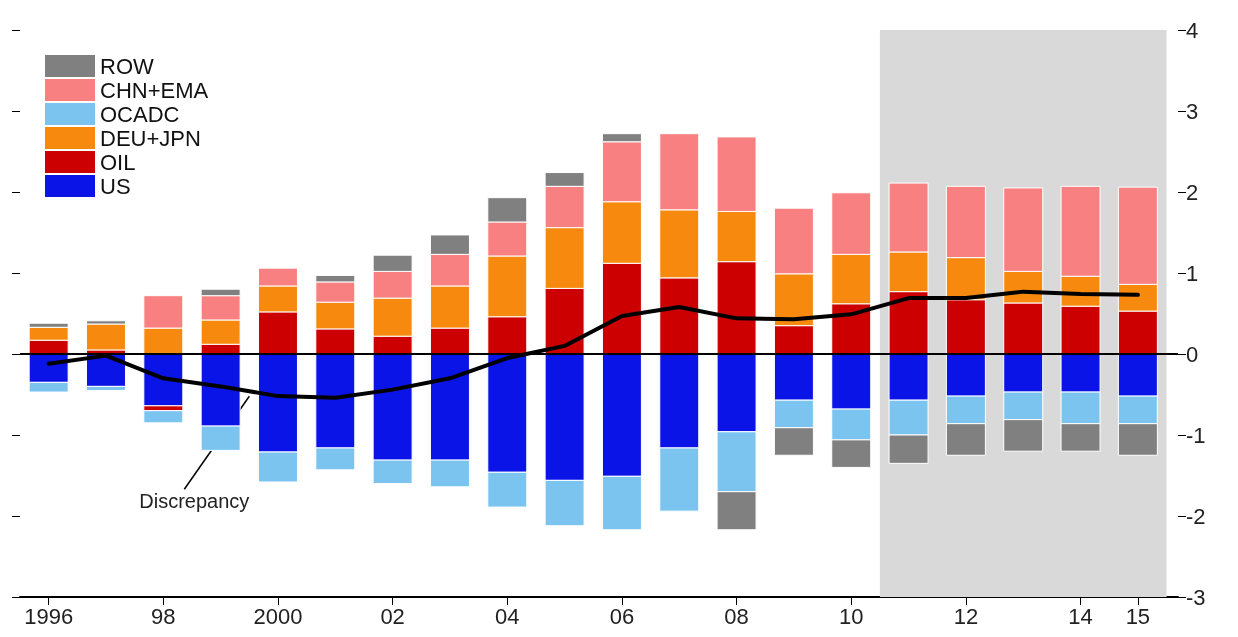 The image size is (1238, 637). What do you see at coordinates (1192, 192) in the screenshot?
I see `y-tick-label: 2` at bounding box center [1192, 192].